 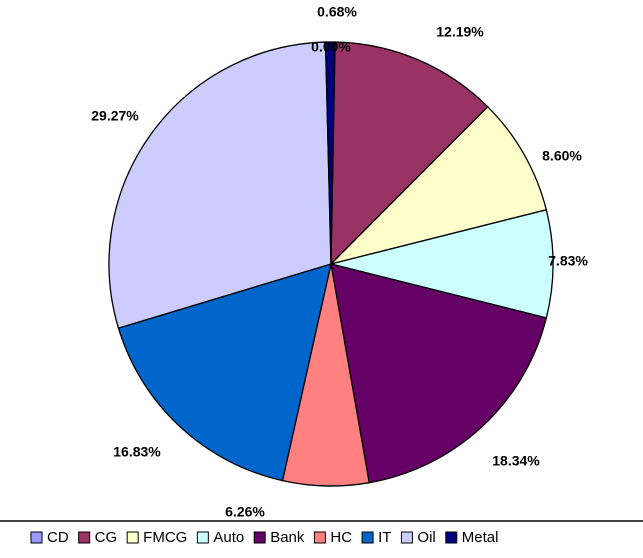 I want to click on legend-item-oil: Oil, so click(x=418, y=537).